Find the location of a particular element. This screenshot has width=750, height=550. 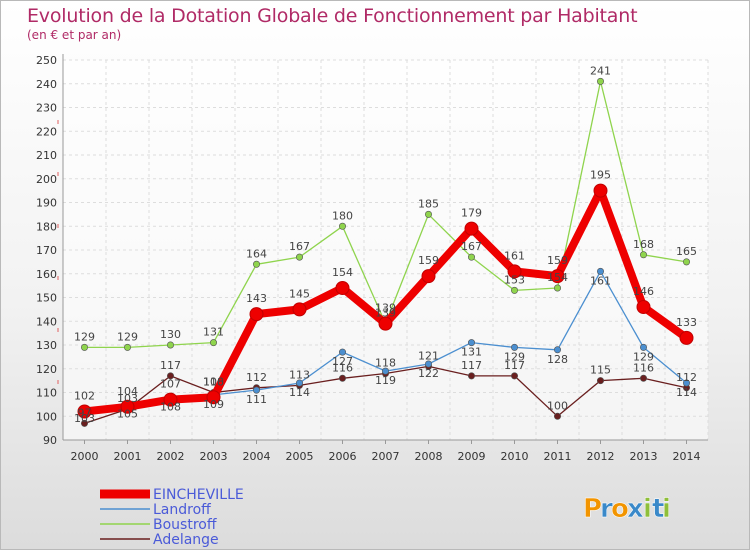

data-label: 109 is located at coordinates (213, 404).